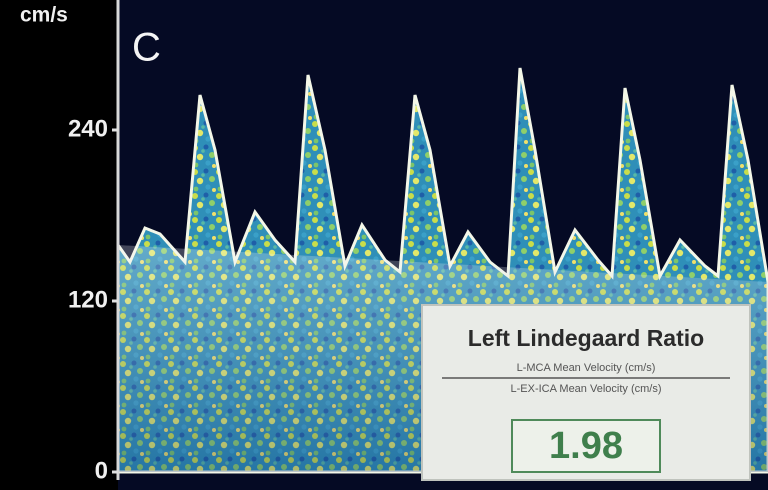  What do you see at coordinates (101, 470) in the screenshot?
I see `tick-label: 0` at bounding box center [101, 470].